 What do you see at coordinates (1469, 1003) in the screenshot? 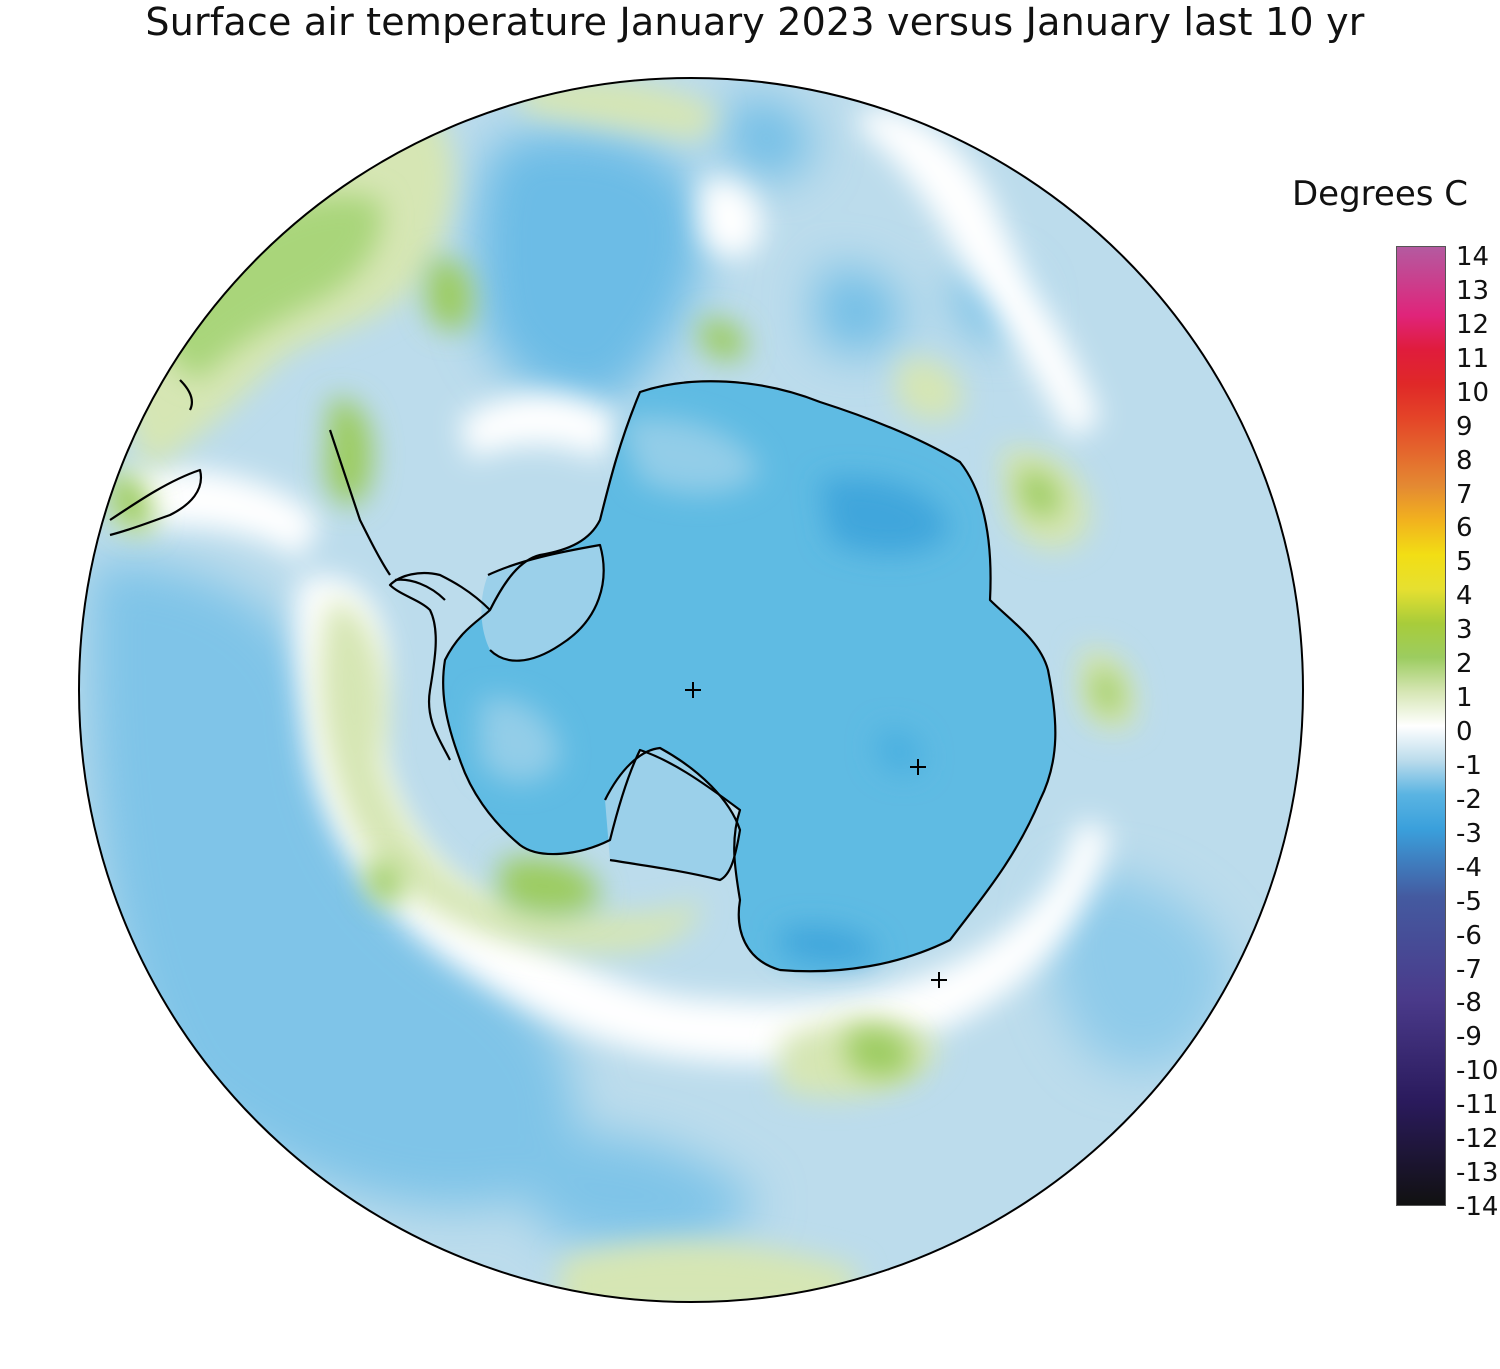
I see `colorbar-tick-label: -8` at bounding box center [1469, 1003].